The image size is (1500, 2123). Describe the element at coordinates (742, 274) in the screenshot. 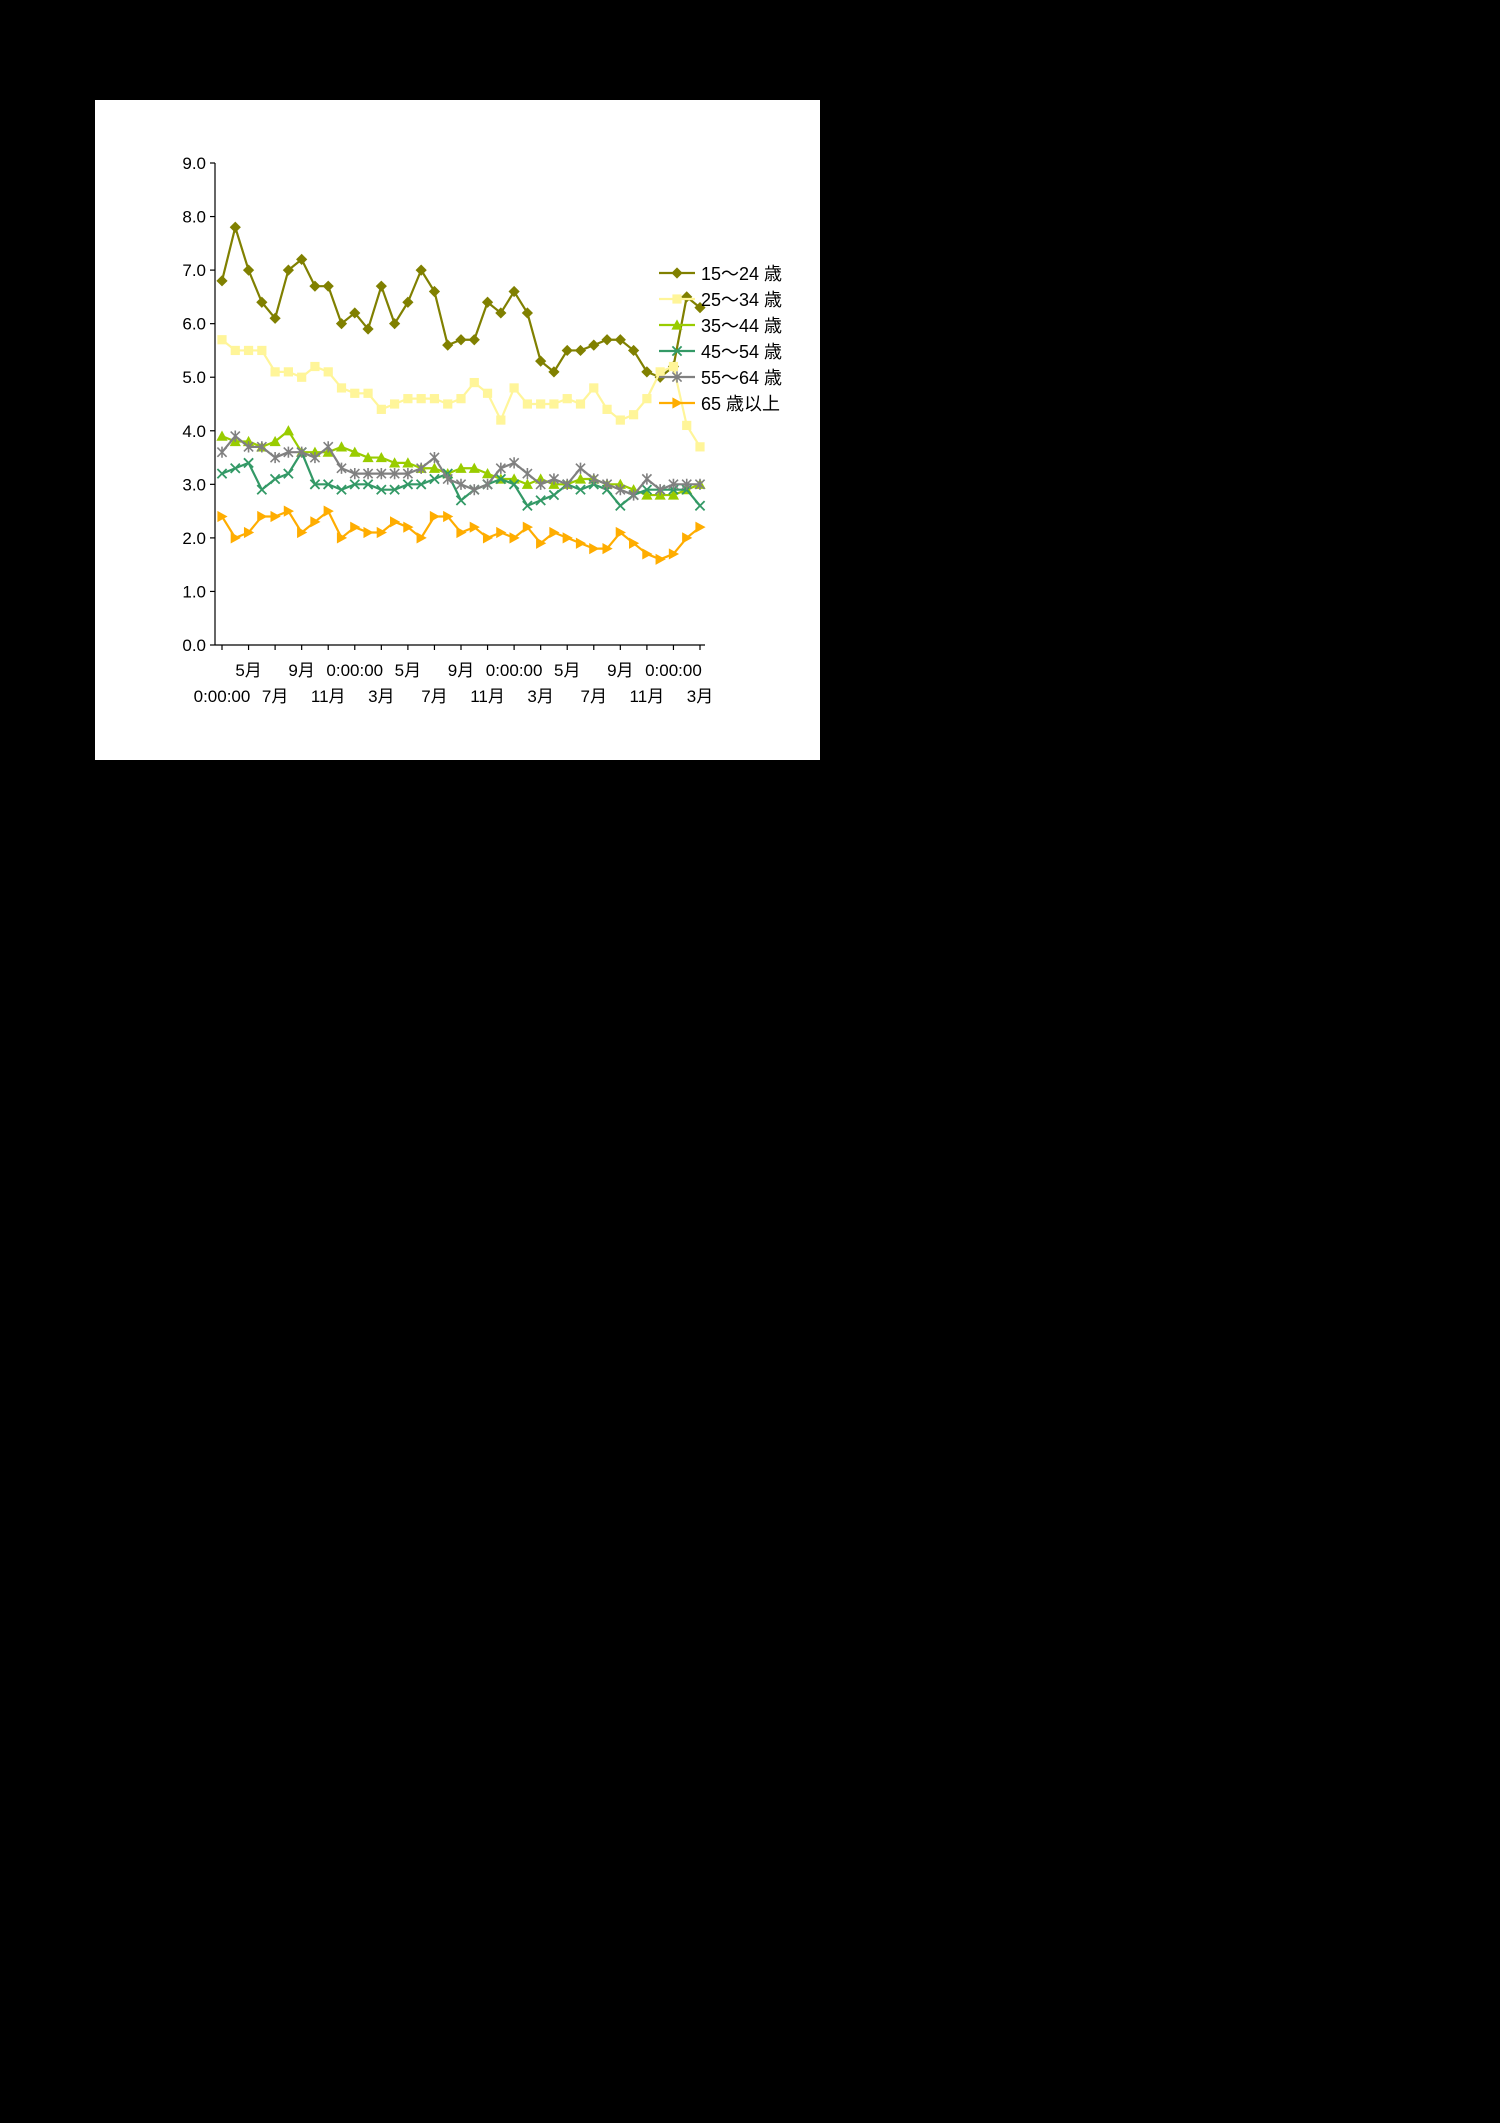

I see `legend-label: 15～24 歳` at that location.